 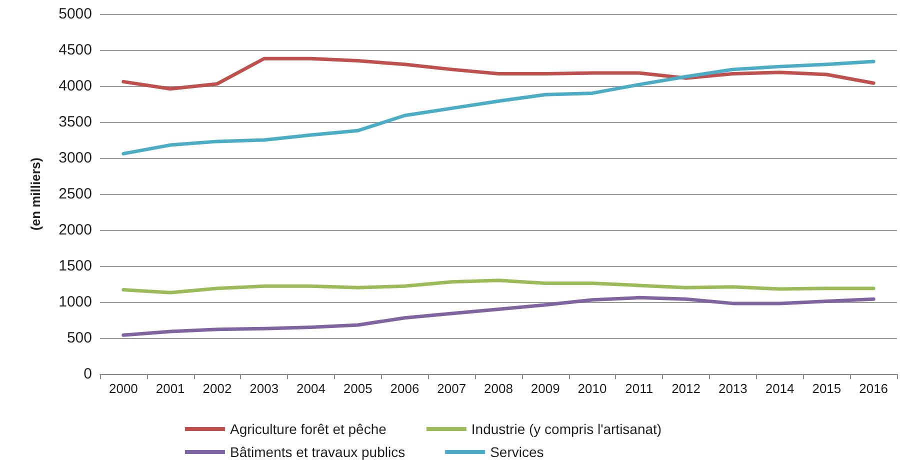 I want to click on y-tick-label: 4500, so click(x=75, y=50).